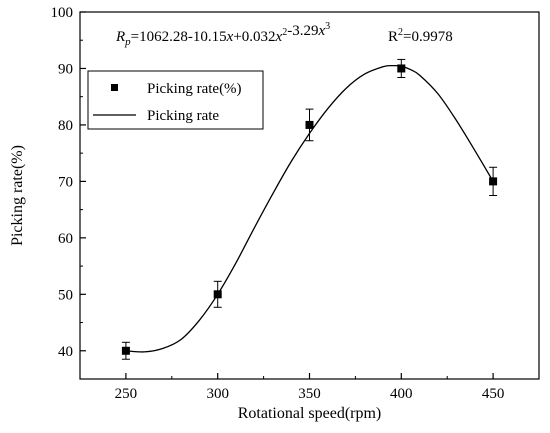  I want to click on r-squared-annotation: R2=0.9978, so click(420, 36).